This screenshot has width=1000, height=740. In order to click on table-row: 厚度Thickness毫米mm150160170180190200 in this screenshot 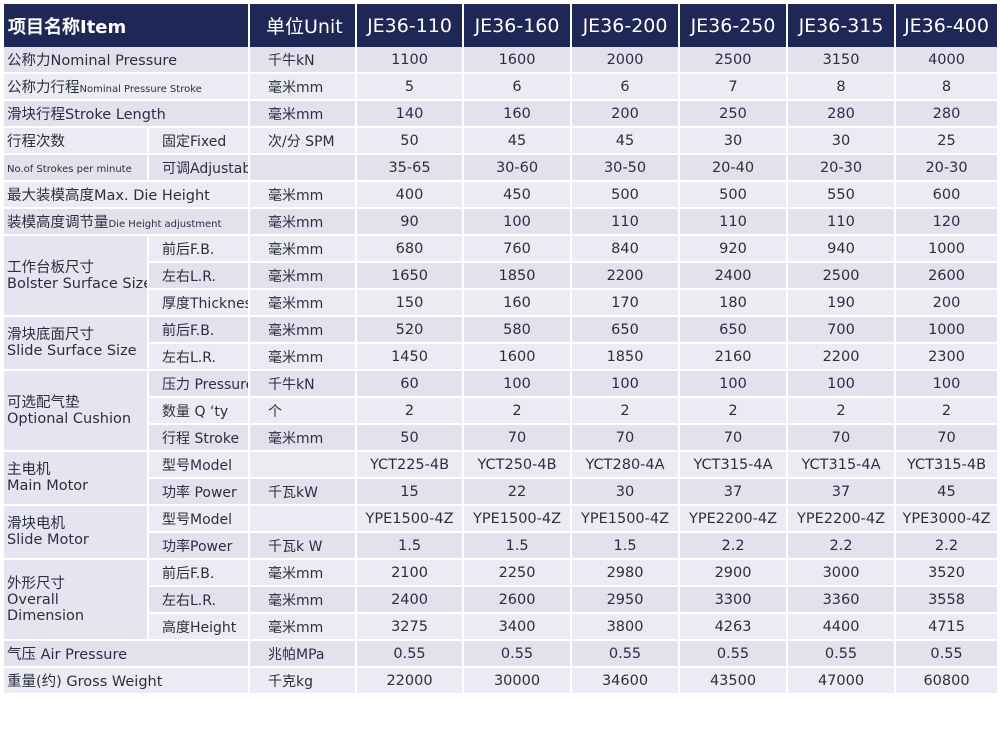, I will do `click(502, 303)`.